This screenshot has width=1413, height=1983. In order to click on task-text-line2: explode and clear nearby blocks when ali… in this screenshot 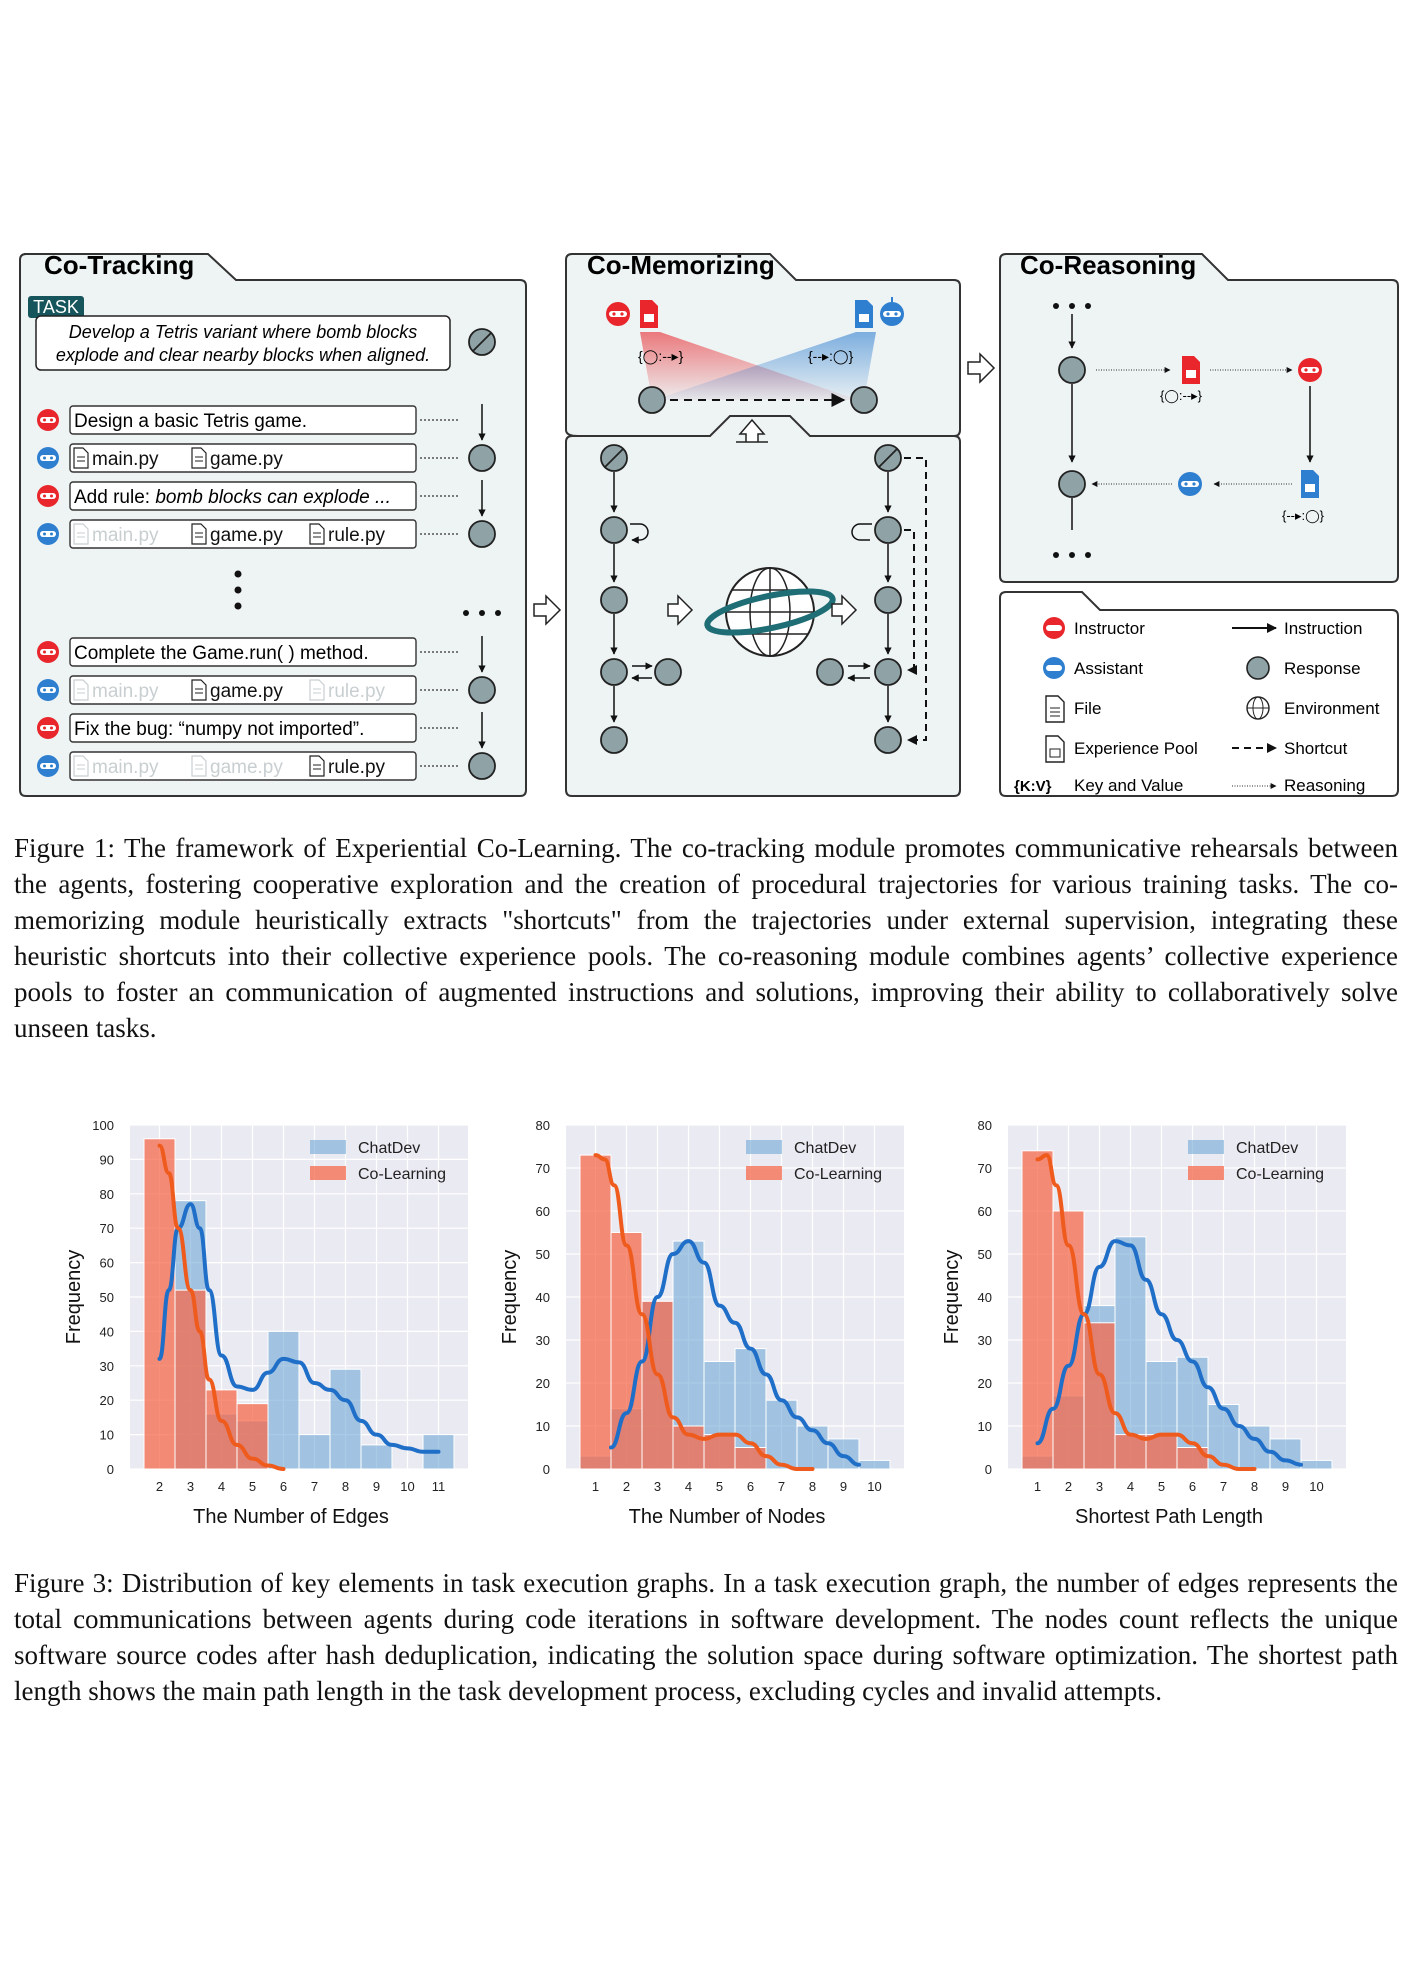, I will do `click(243, 355)`.